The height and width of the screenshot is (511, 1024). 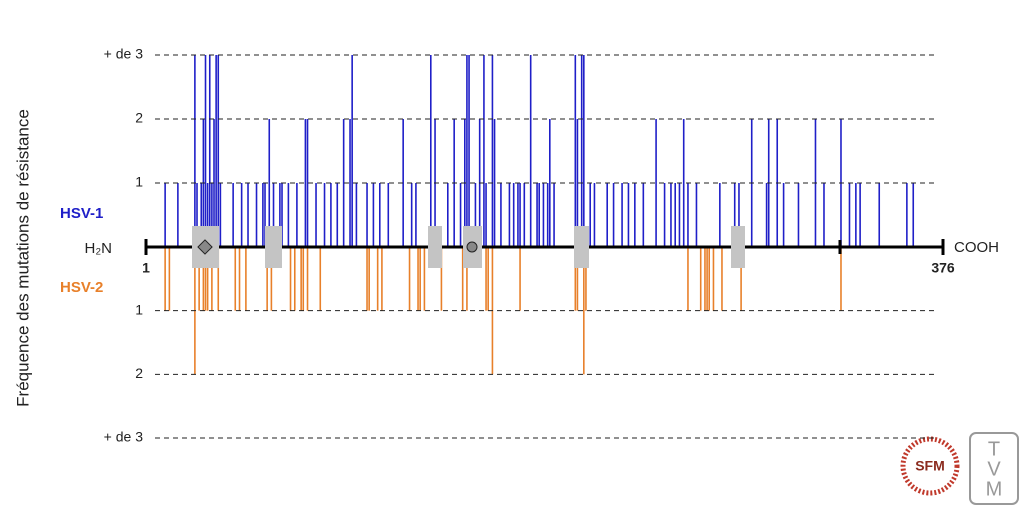 I want to click on logo-frame, so click(x=994, y=468).